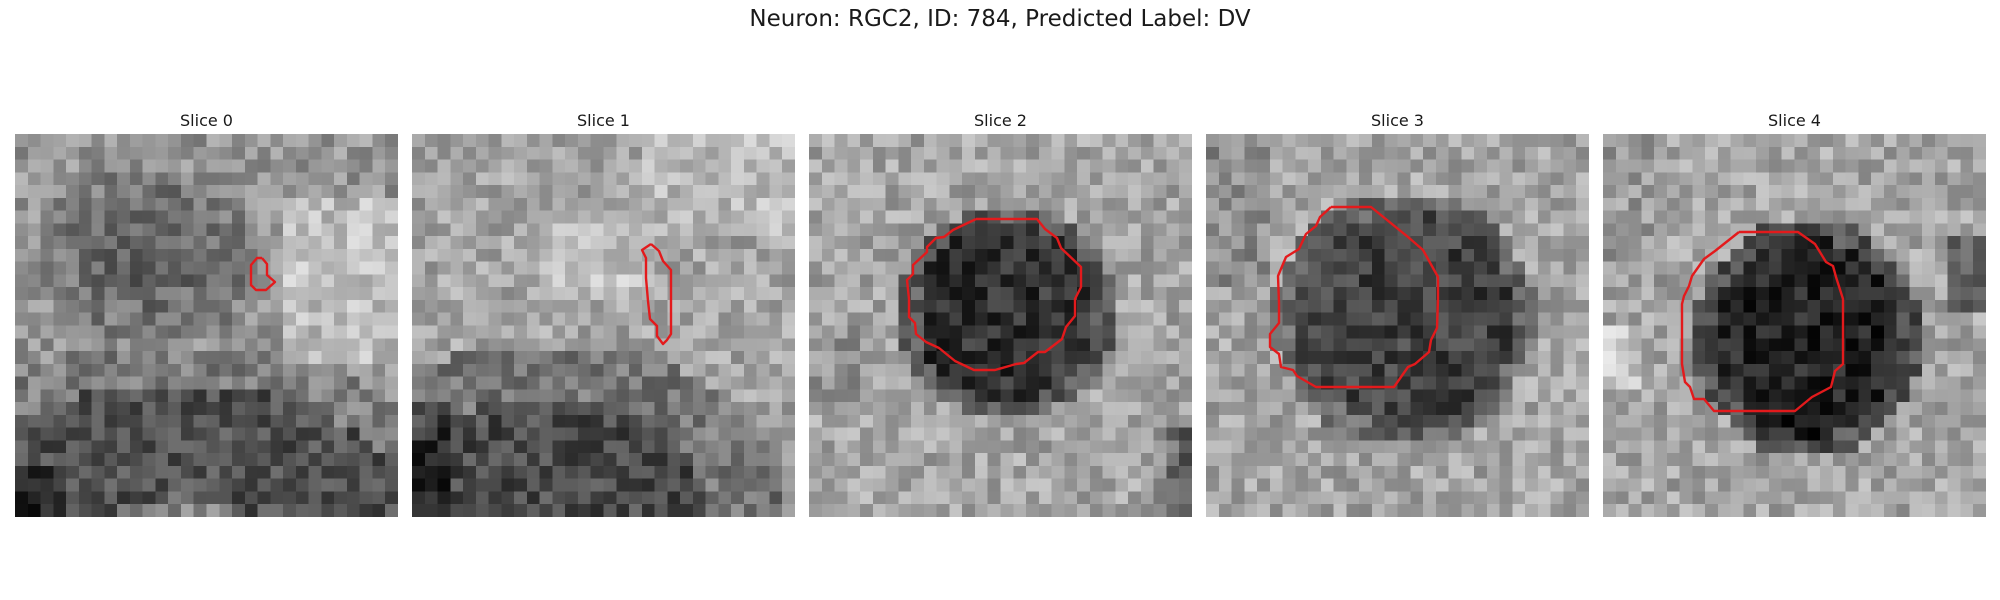  Describe the element at coordinates (1794, 120) in the screenshot. I see `slice-title-4: Slice 4` at that location.